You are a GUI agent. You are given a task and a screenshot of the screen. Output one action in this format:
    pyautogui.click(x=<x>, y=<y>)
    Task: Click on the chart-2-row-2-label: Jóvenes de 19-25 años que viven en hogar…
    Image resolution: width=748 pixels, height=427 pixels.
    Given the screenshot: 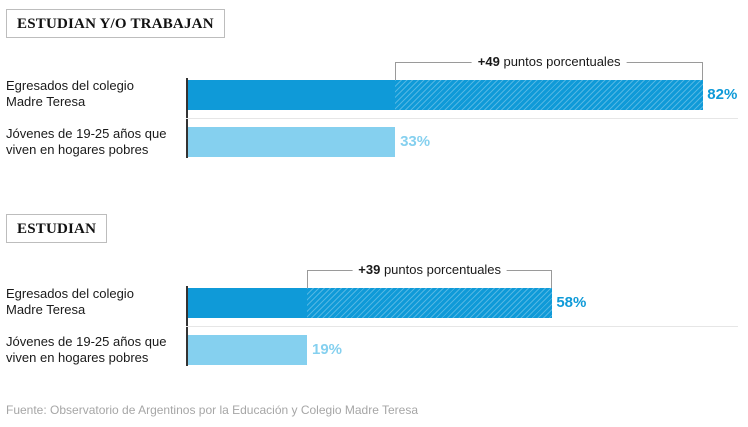 What is the action you would take?
    pyautogui.click(x=95, y=350)
    